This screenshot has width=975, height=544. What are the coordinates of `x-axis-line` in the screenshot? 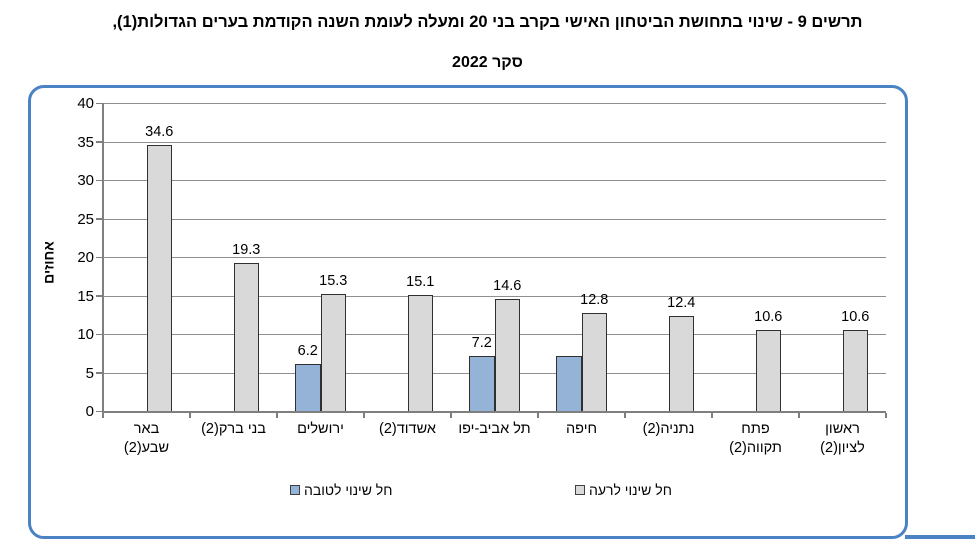 It's located at (494, 411).